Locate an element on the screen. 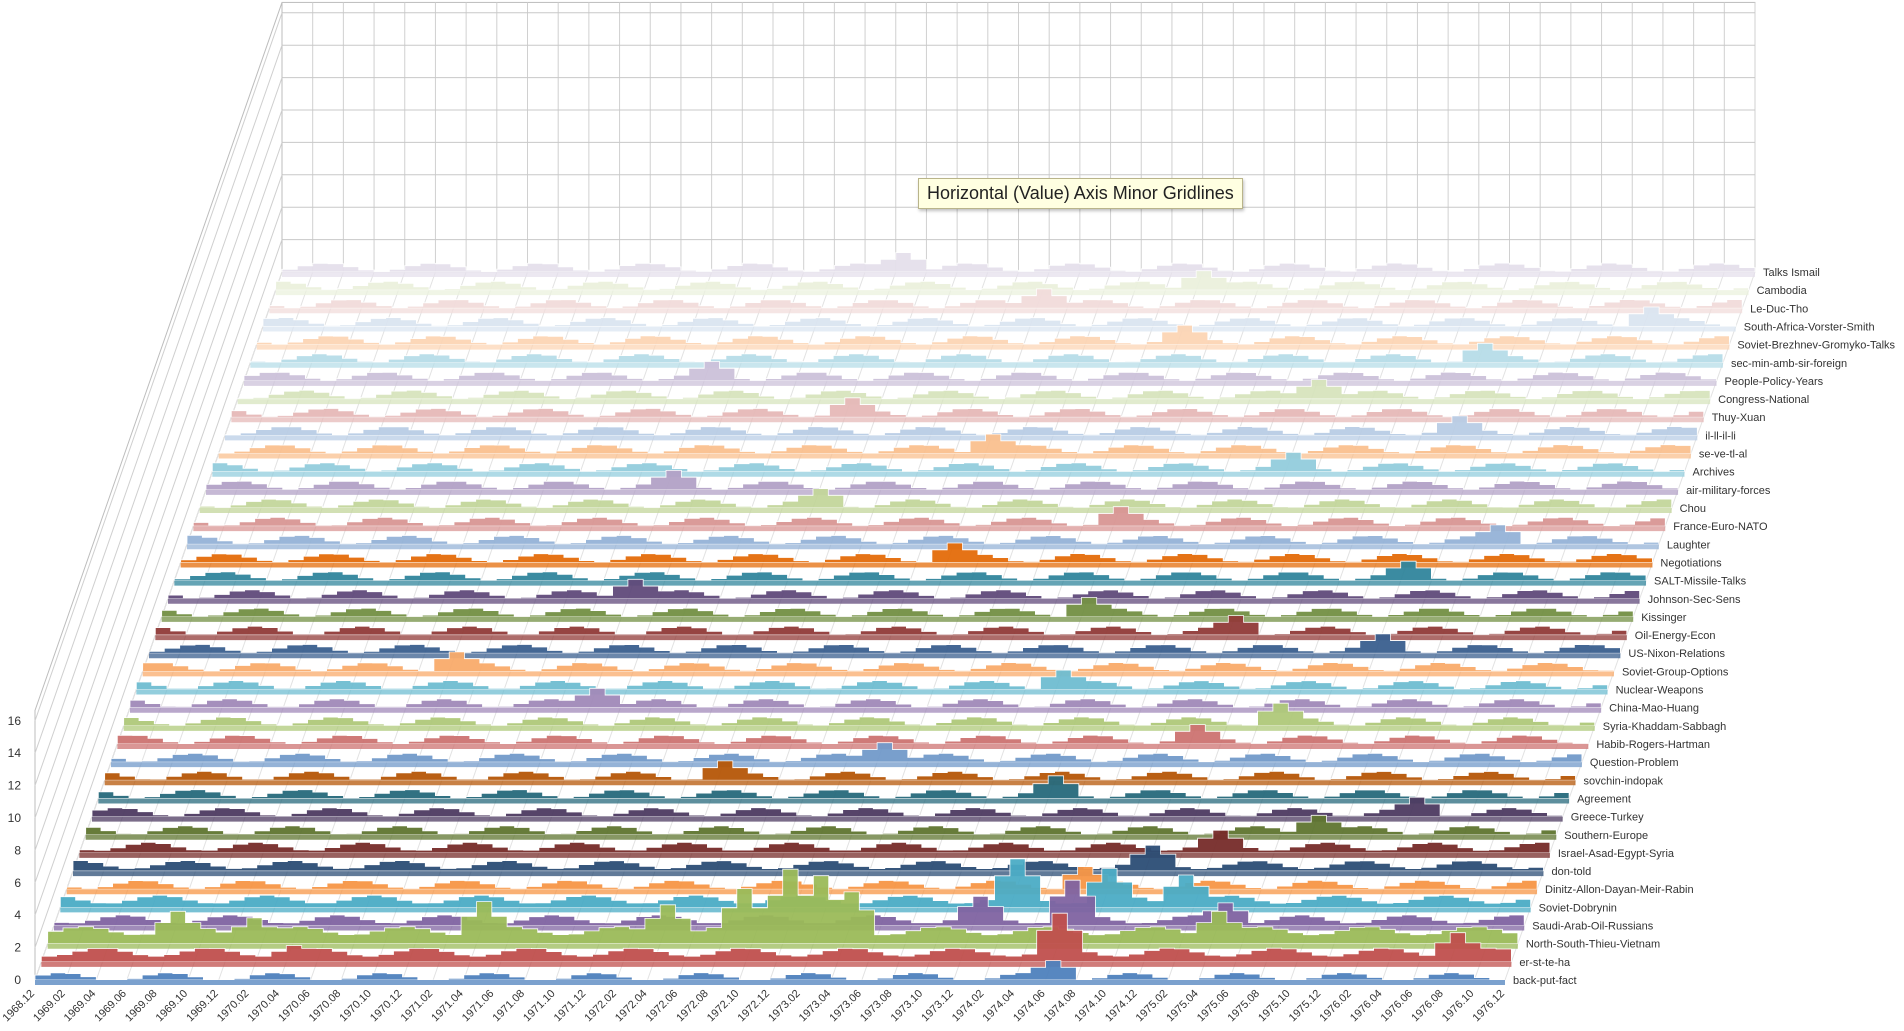 Image resolution: width=1904 pixels, height=1031 pixels. z-tick-label: 0 is located at coordinates (17, 980).